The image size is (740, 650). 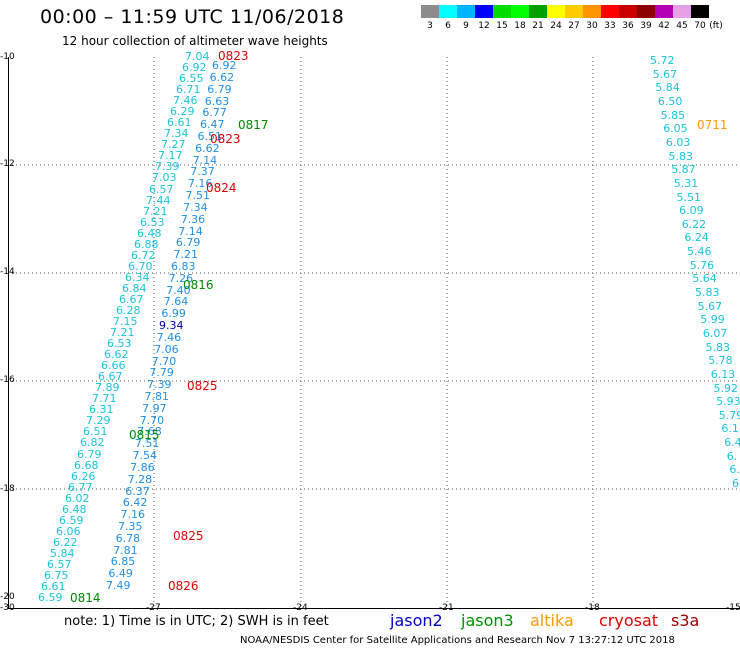 What do you see at coordinates (484, 26) in the screenshot?
I see `legend-value: 12` at bounding box center [484, 26].